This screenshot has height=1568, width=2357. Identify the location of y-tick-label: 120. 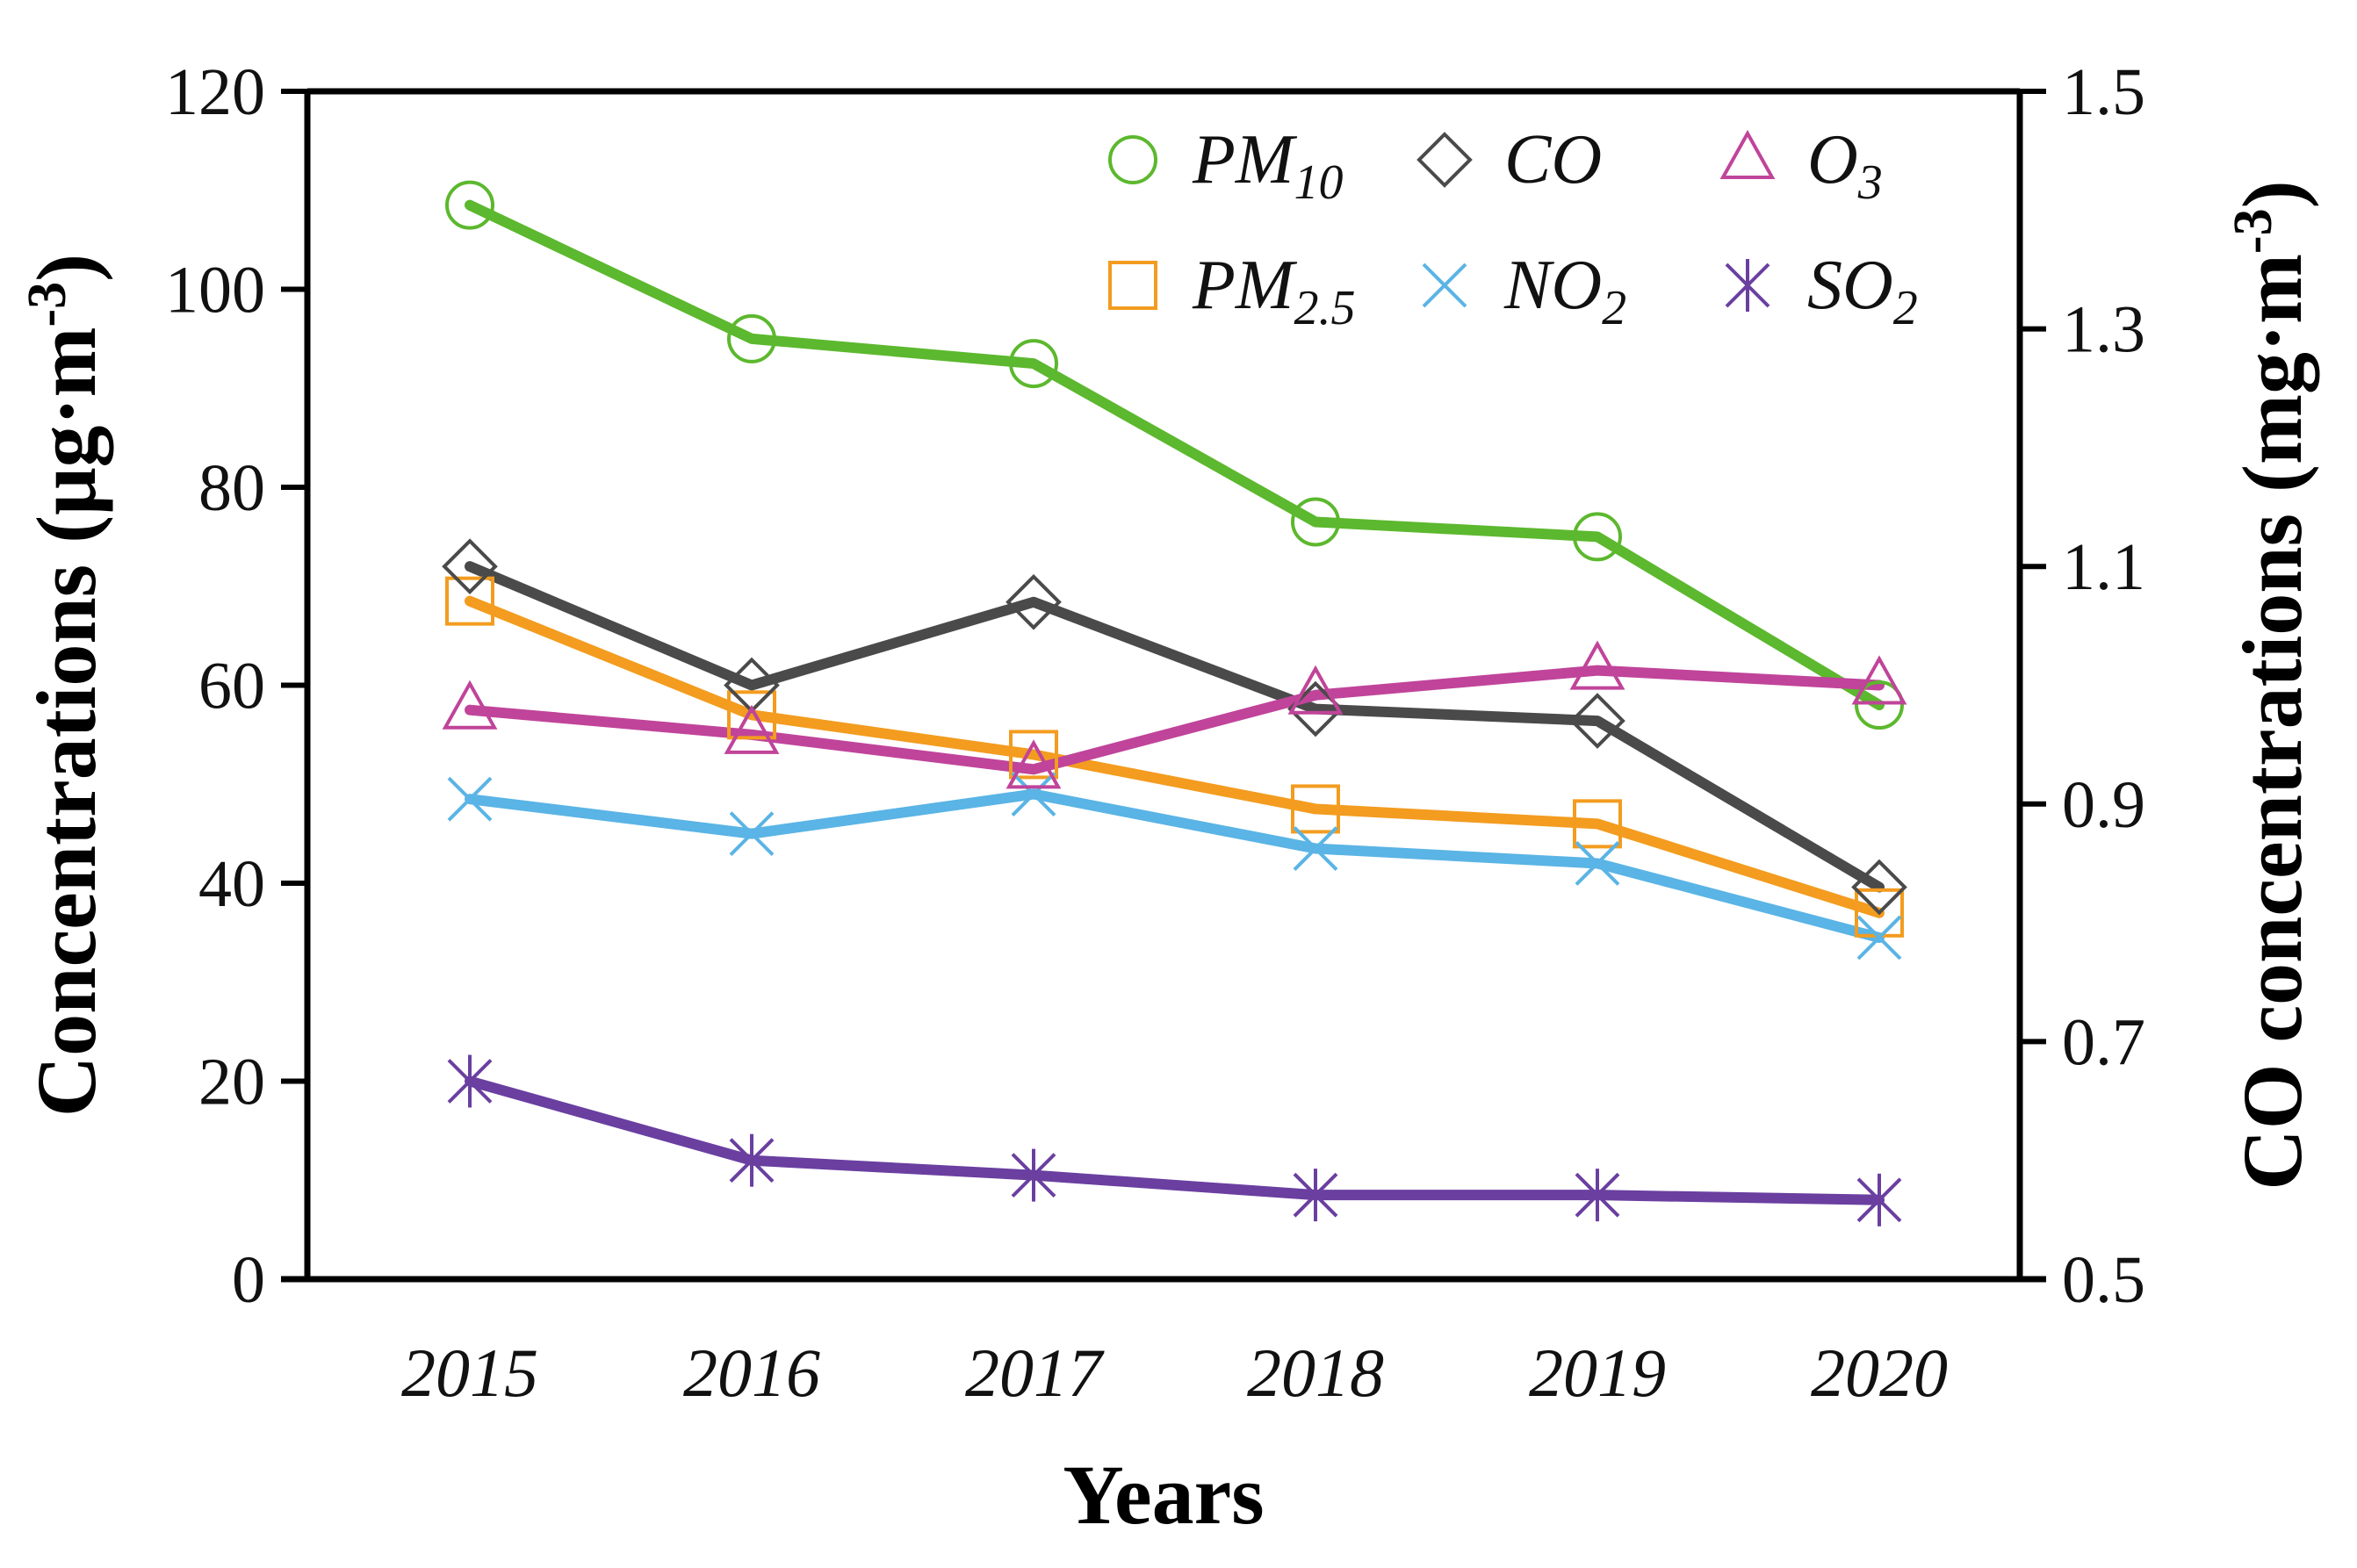
(215, 92).